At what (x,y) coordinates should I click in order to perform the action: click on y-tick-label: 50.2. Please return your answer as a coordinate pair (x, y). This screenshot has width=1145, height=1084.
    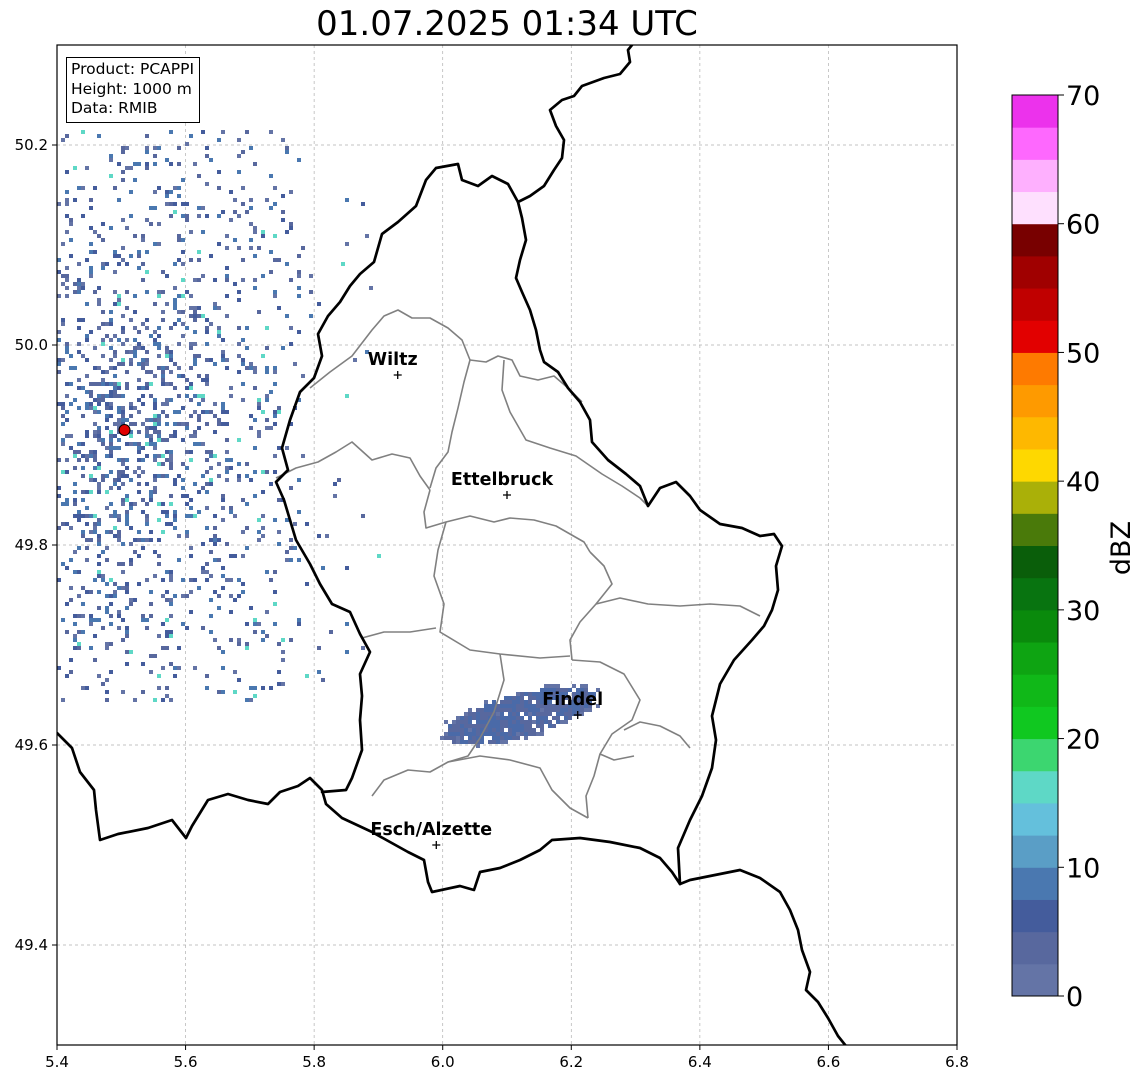
    Looking at the image, I should click on (31, 145).